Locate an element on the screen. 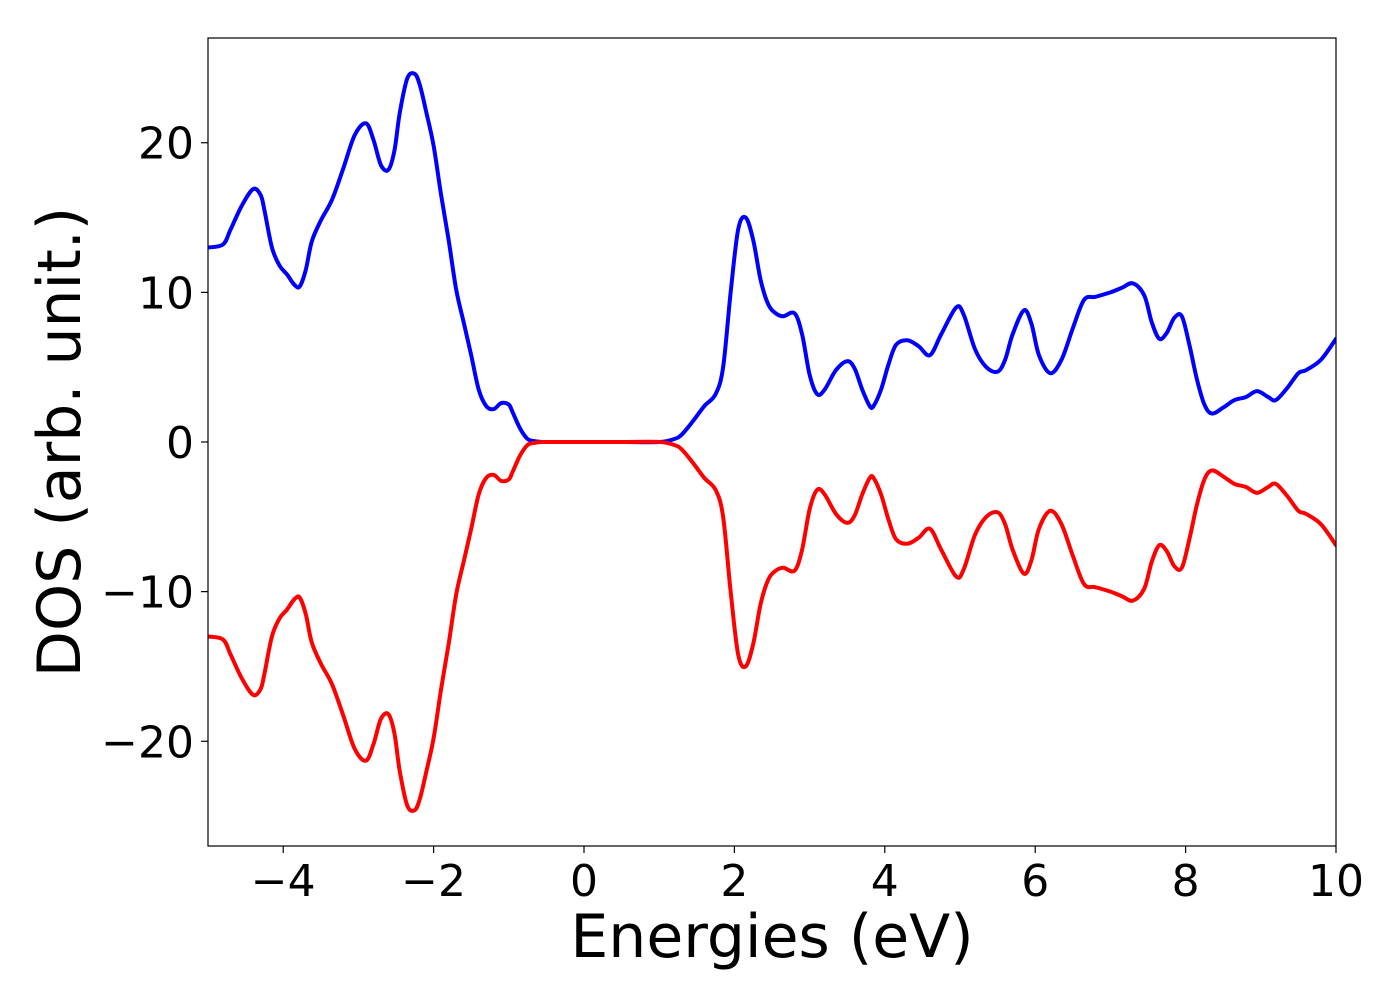 Image resolution: width=1400 pixels, height=1004 pixels. y-tick-label: 10 is located at coordinates (166, 293).